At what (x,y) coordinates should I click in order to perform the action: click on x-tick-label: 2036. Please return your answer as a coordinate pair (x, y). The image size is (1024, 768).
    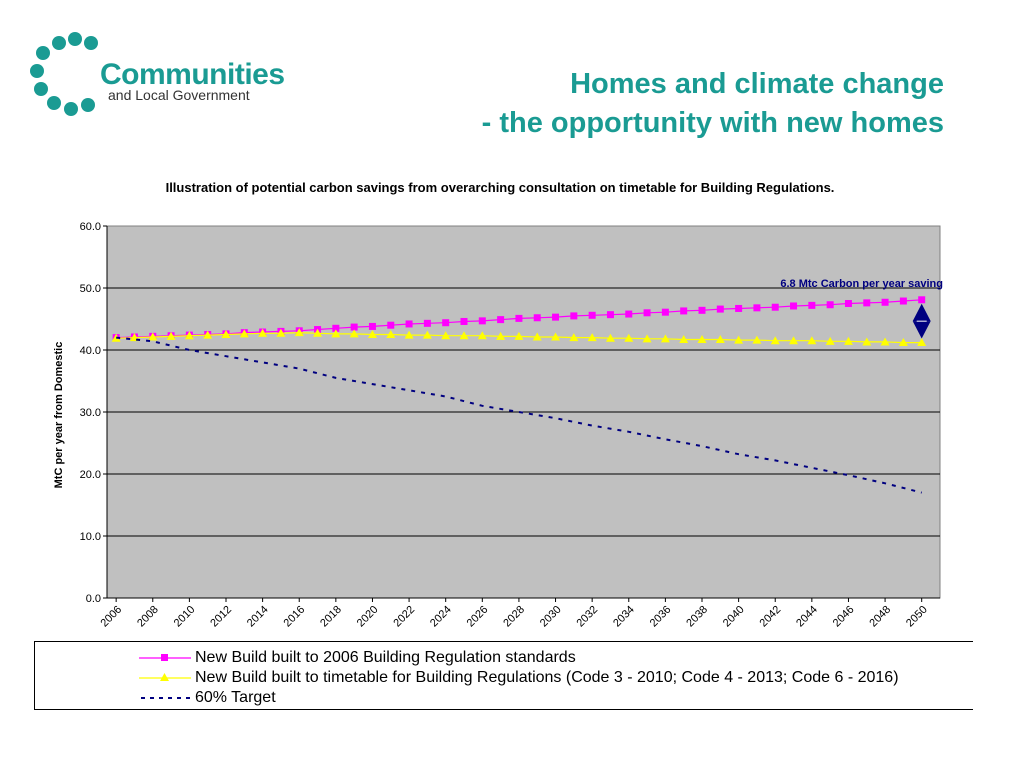
    Looking at the image, I should click on (661, 617).